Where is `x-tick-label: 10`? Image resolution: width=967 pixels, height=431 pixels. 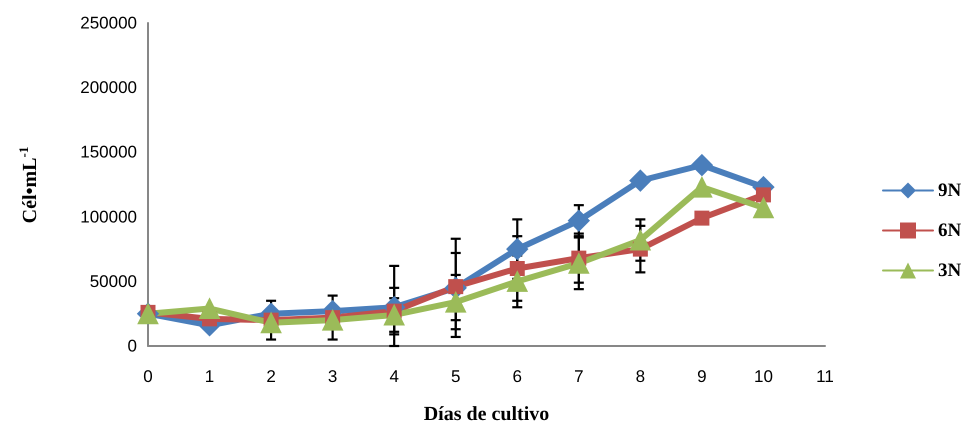
x-tick-label: 10 is located at coordinates (763, 376).